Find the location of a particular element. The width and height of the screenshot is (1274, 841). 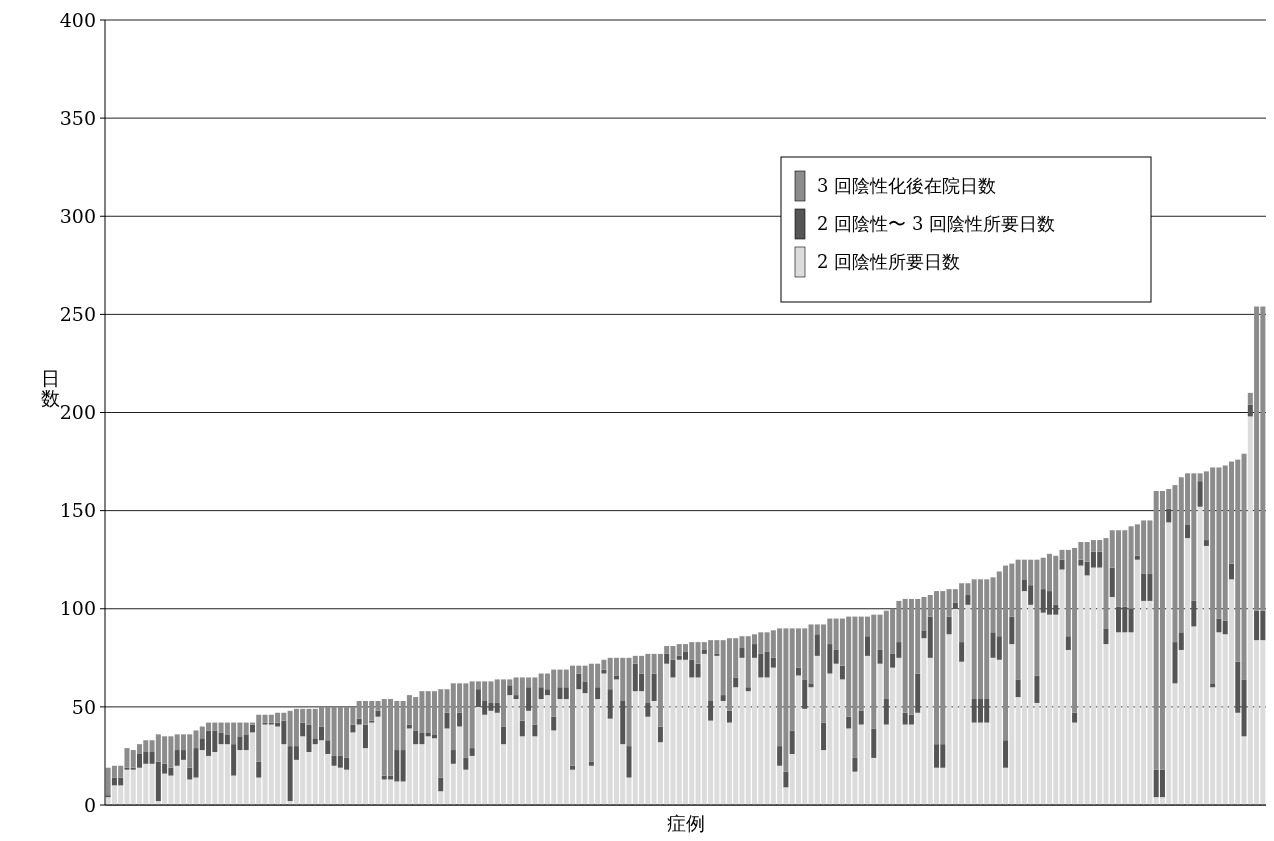

y-tick-label: 50 is located at coordinates (83, 706).